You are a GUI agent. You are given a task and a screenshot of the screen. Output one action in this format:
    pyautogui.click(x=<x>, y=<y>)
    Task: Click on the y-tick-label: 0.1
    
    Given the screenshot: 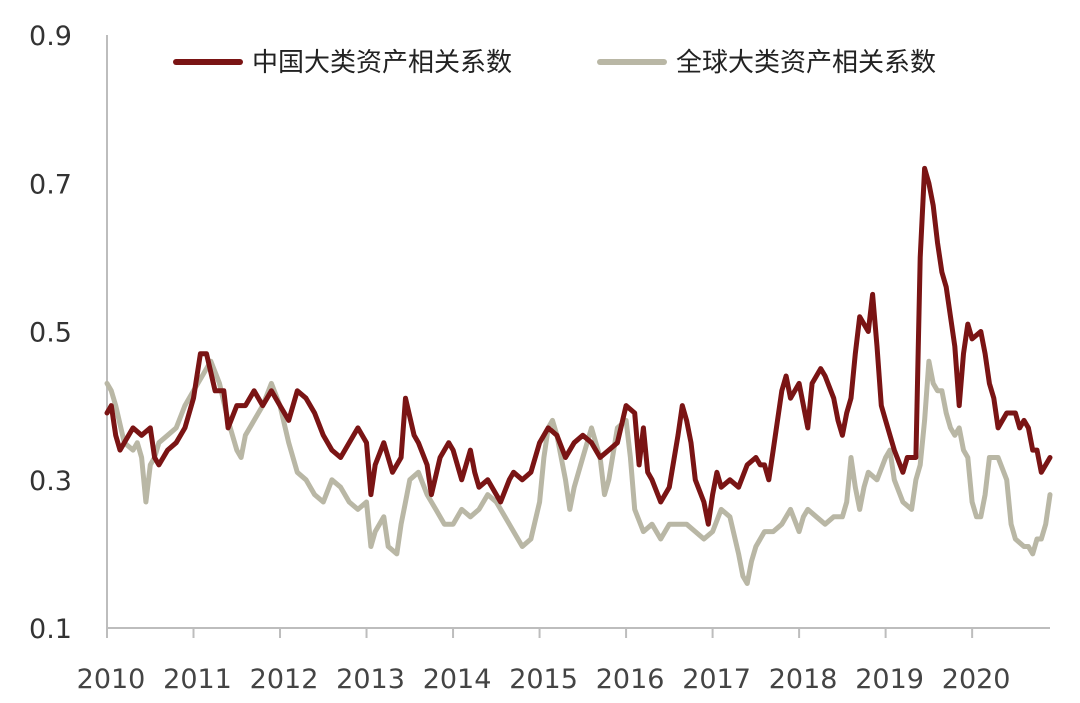 What is the action you would take?
    pyautogui.click(x=50, y=629)
    